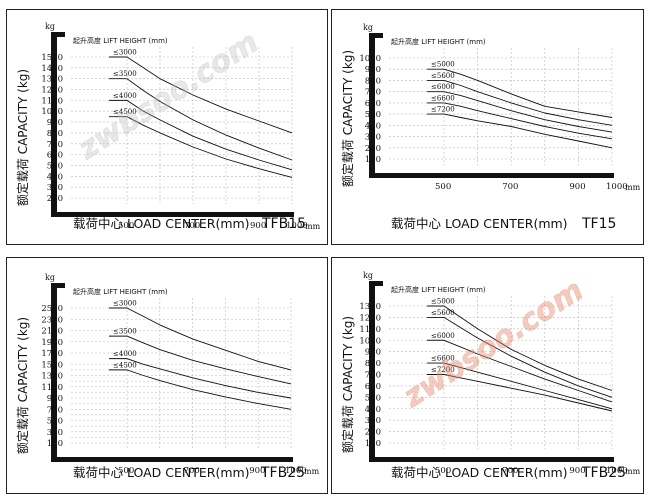 Image resolution: width=650 pixels, height=500 pixels. I want to click on model-label: TF15, so click(598, 224).